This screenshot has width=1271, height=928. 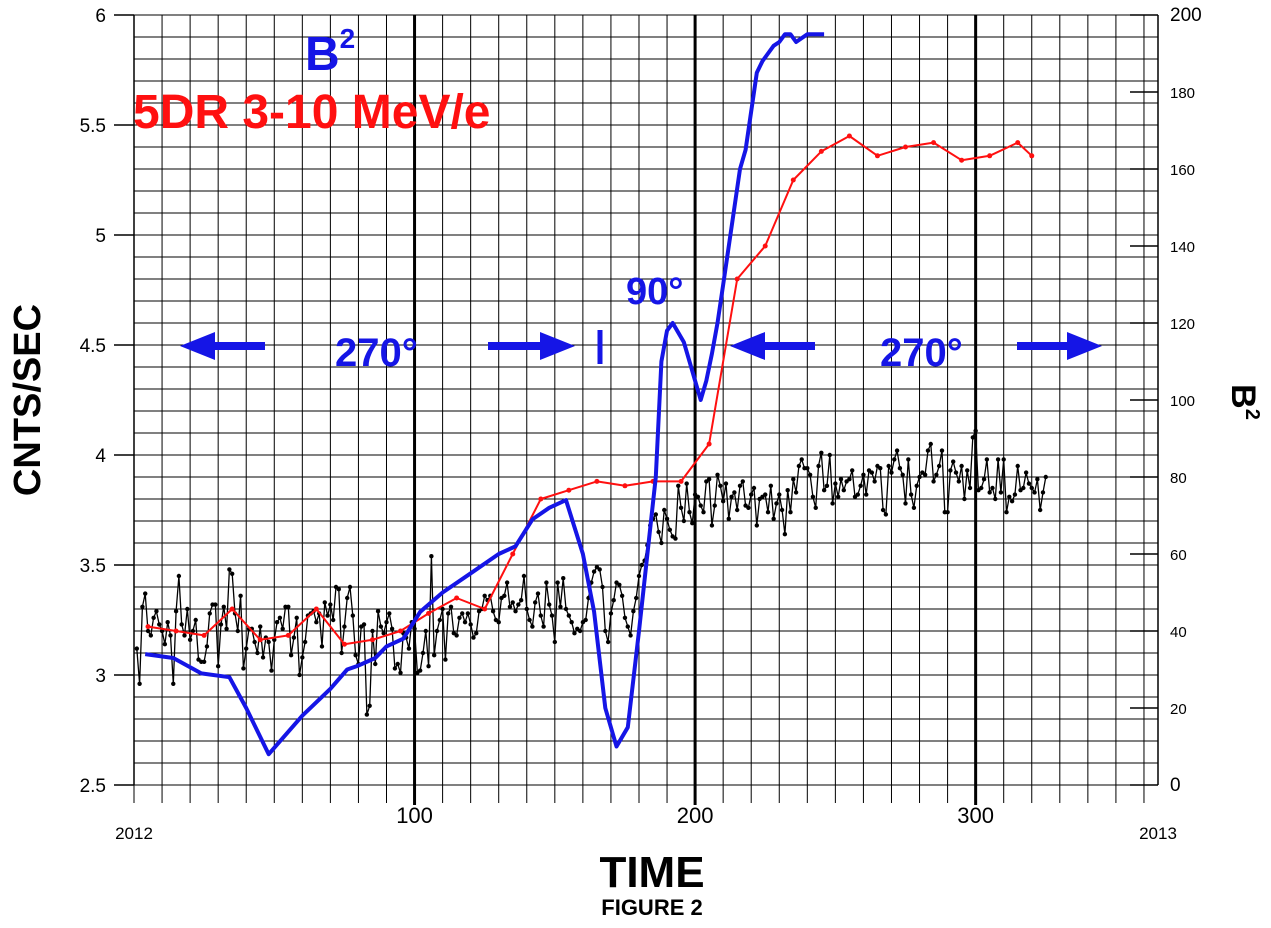 What do you see at coordinates (93, 346) in the screenshot?
I see `y-left-tick-label: 4.5` at bounding box center [93, 346].